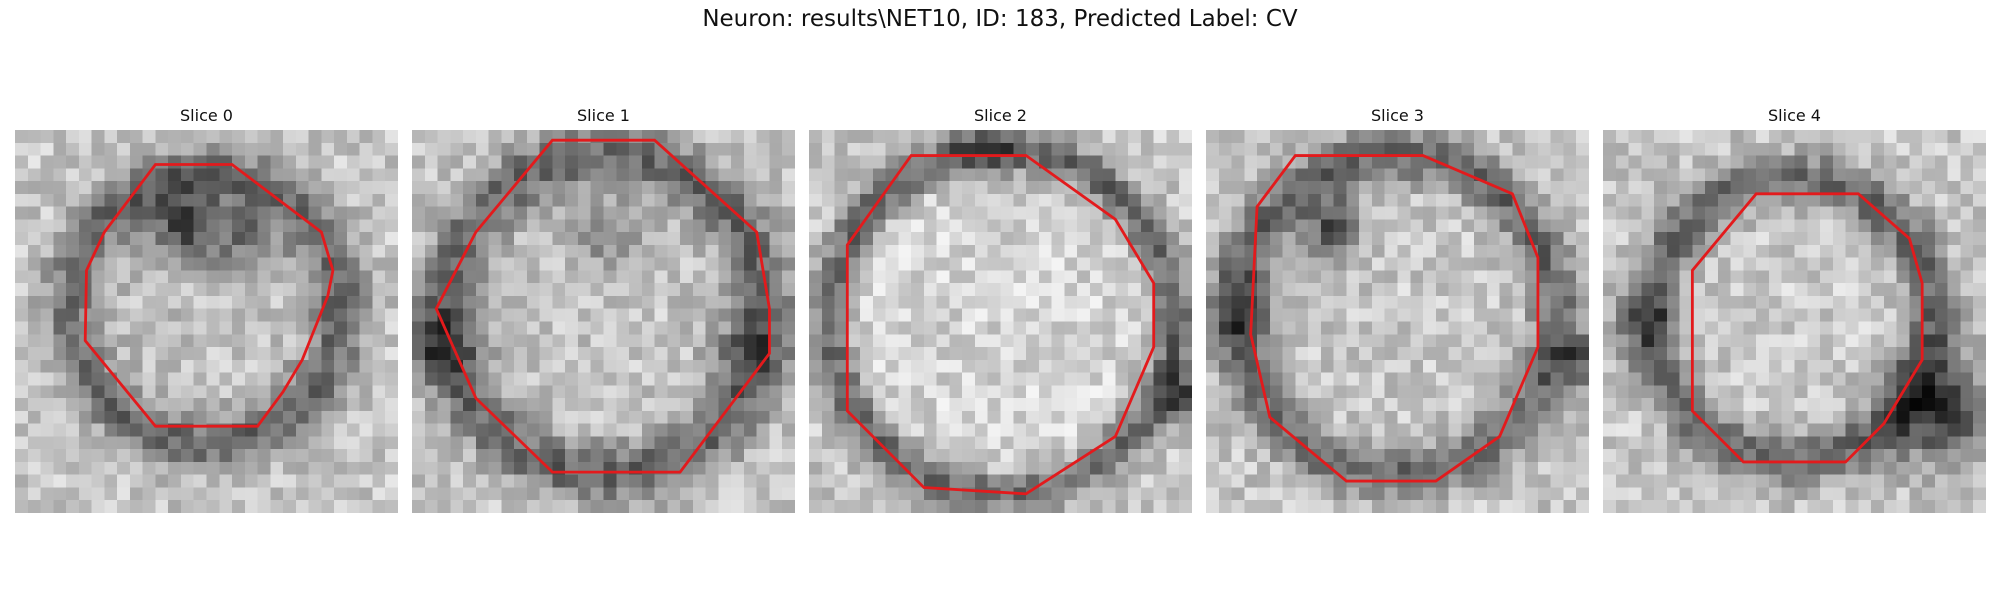 The image size is (2000, 600). I want to click on slice-title: Slice 4, so click(1794, 115).